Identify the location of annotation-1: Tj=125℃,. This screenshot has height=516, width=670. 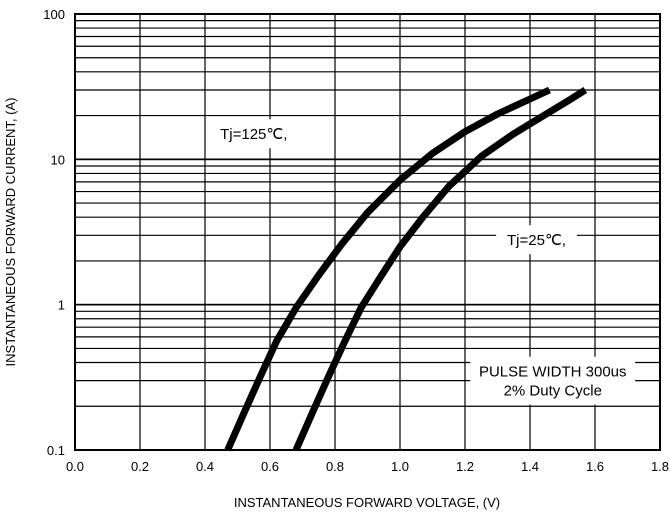
(254, 134).